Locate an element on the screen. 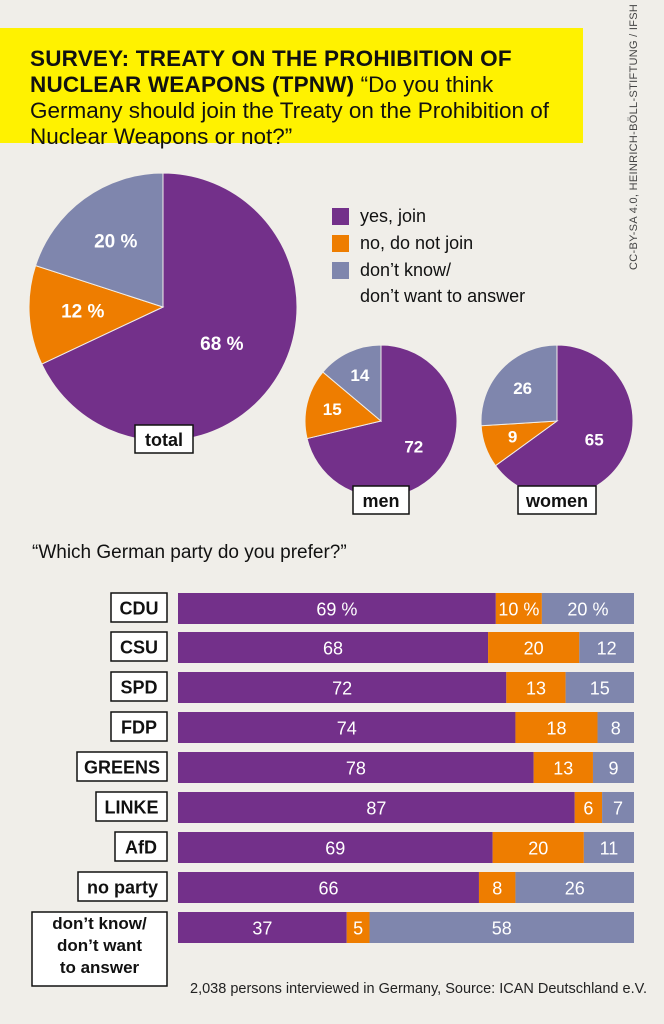 Image resolution: width=664 pixels, height=1024 pixels. category-label: CDU is located at coordinates (139, 609).